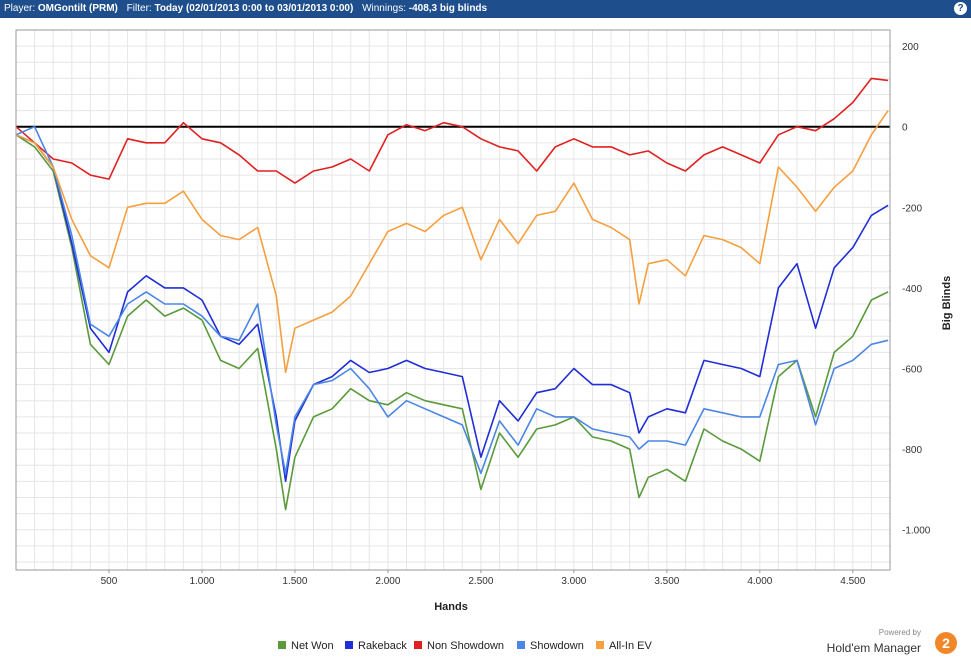 The width and height of the screenshot is (971, 661). Describe the element at coordinates (451, 607) in the screenshot. I see `x-axis-label: Hands` at that location.